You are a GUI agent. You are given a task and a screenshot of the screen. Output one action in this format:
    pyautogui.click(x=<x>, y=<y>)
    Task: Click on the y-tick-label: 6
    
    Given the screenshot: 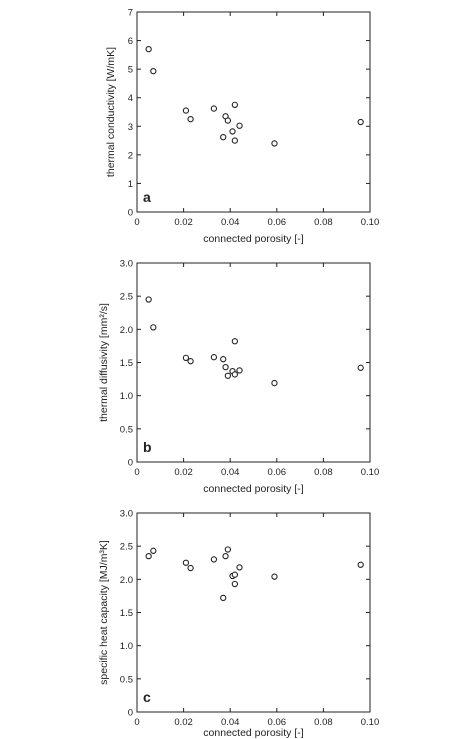 What is the action you would take?
    pyautogui.click(x=130, y=41)
    